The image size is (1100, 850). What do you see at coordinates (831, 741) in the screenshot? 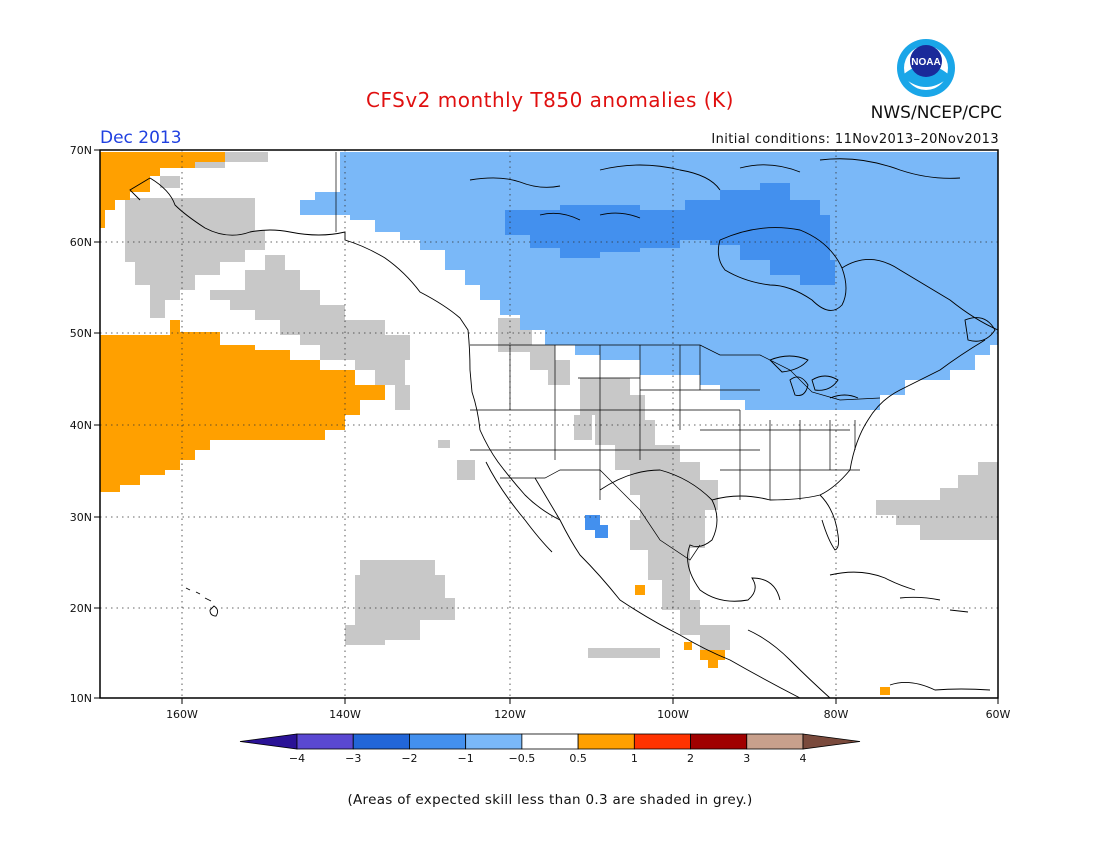
I see `colorbar-arrow-high` at bounding box center [831, 741].